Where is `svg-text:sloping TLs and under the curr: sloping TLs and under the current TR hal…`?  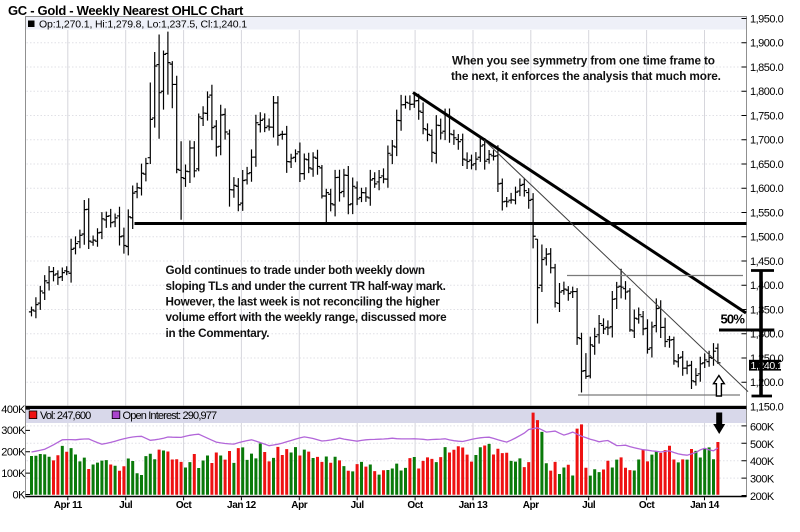 svg-text:sloping TLs and under the curr: sloping TLs and under the current TR hal… is located at coordinates (306, 286).